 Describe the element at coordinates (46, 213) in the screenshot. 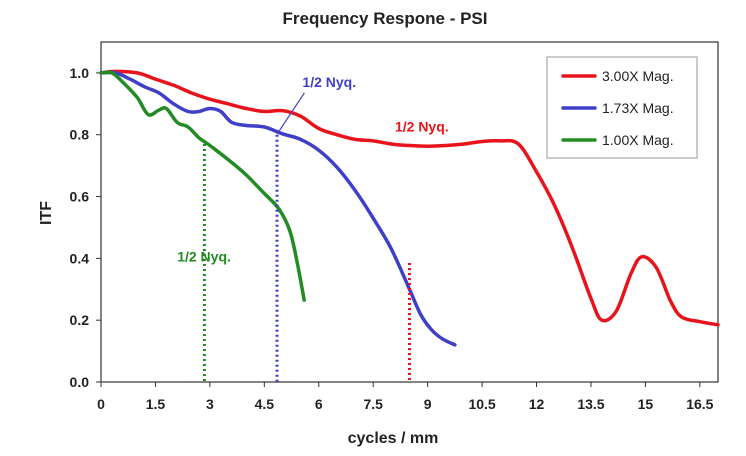

I see `y-axis-label: ITF` at that location.